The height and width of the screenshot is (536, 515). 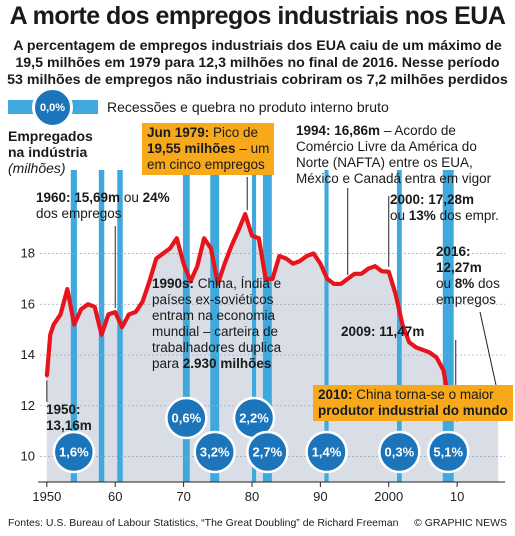 What do you see at coordinates (50, 136) in the screenshot?
I see `y-axis-title-line-1: Empregados` at bounding box center [50, 136].